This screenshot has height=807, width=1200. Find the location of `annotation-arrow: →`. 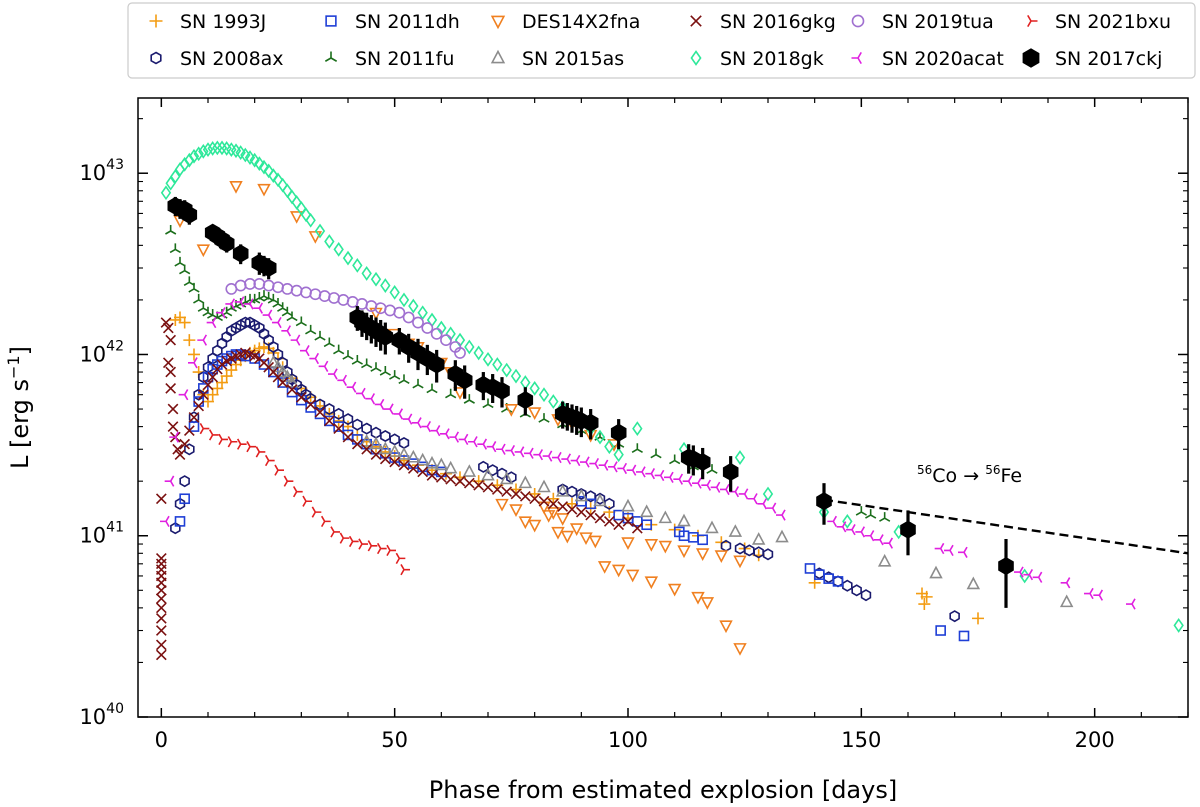

annotation-arrow: → is located at coordinates (971, 476).